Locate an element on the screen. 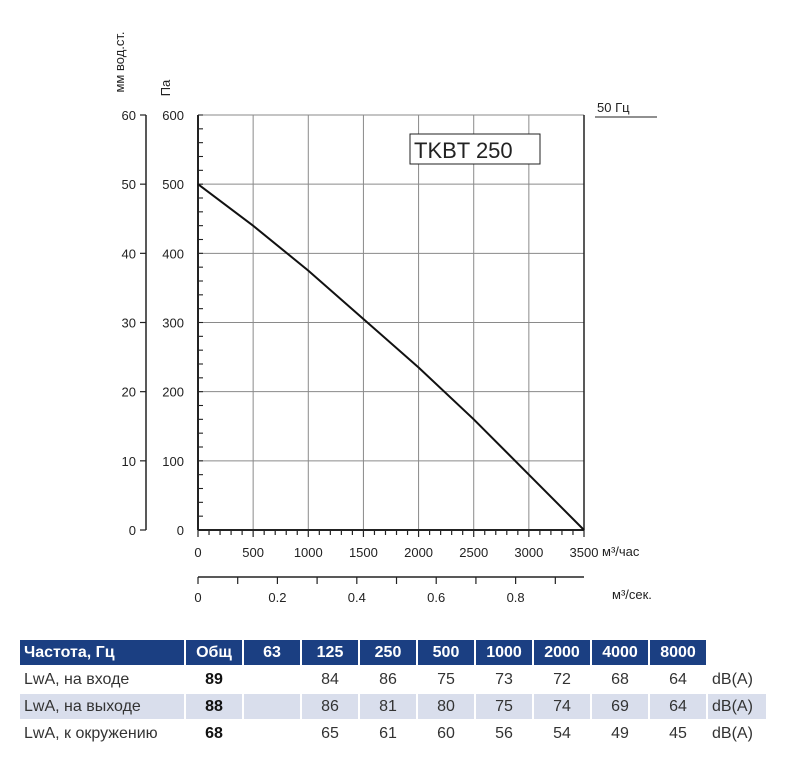 The height and width of the screenshot is (769, 786). row-total: 89 is located at coordinates (214, 679).